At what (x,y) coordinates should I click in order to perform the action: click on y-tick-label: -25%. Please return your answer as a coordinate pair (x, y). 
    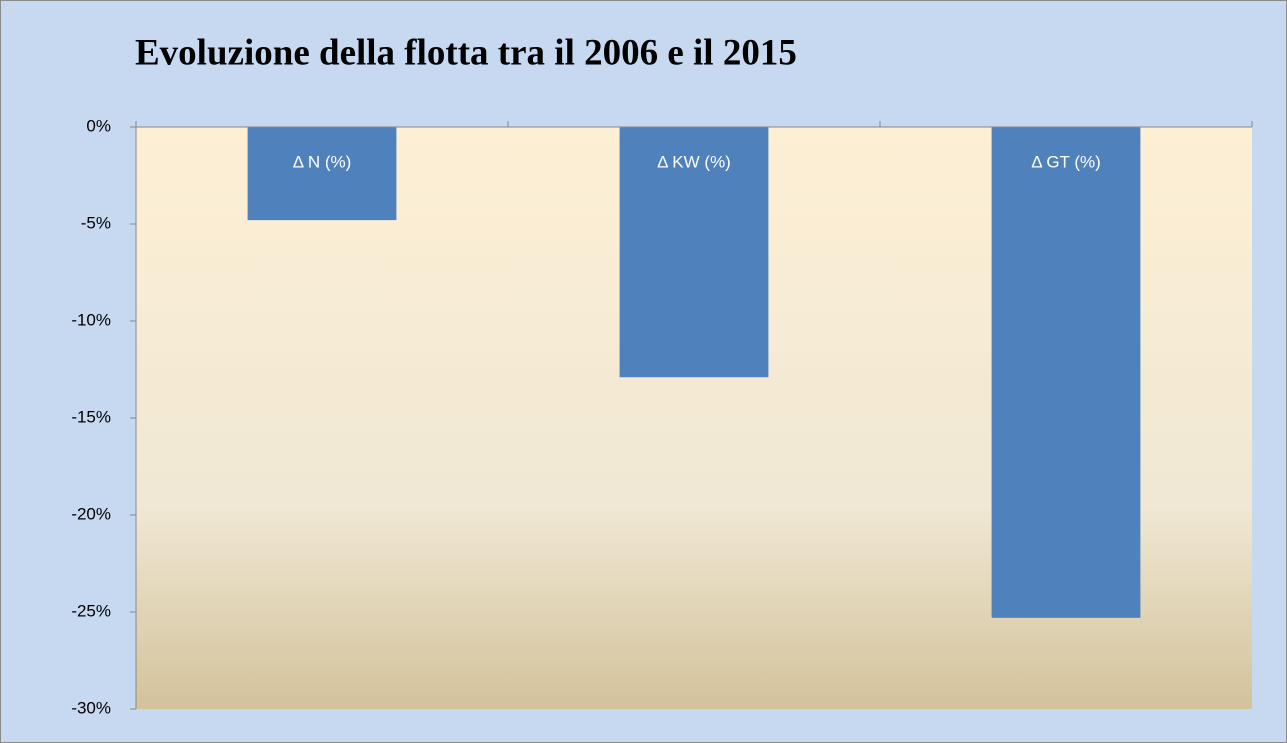
    Looking at the image, I should click on (91, 610).